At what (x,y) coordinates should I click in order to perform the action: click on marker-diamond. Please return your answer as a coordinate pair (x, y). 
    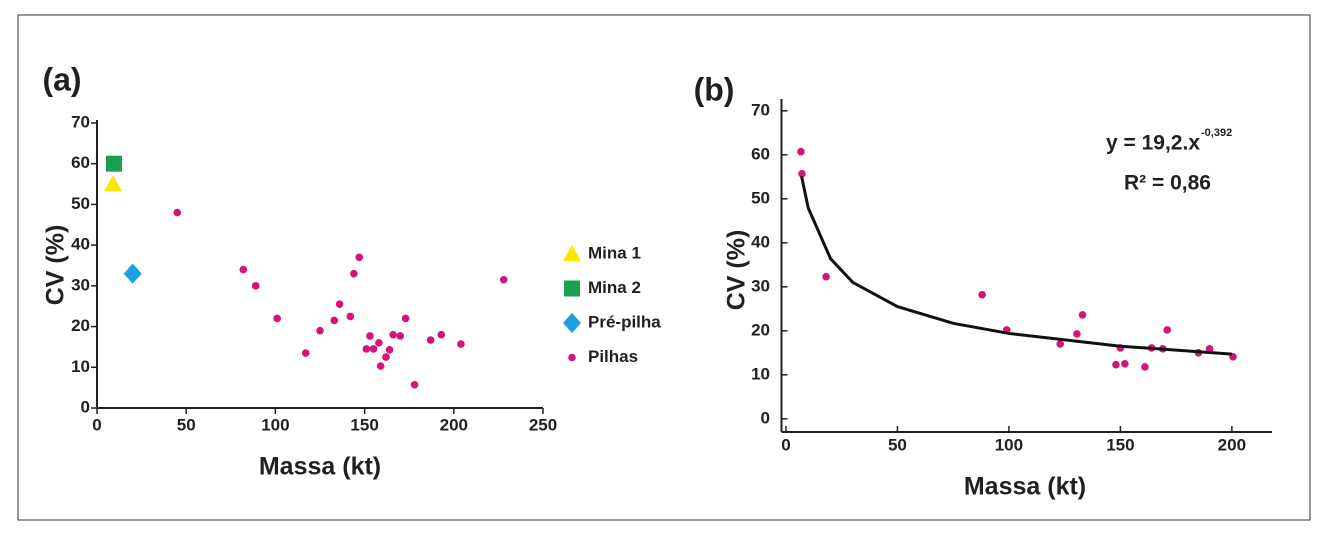
    Looking at the image, I should click on (132, 273).